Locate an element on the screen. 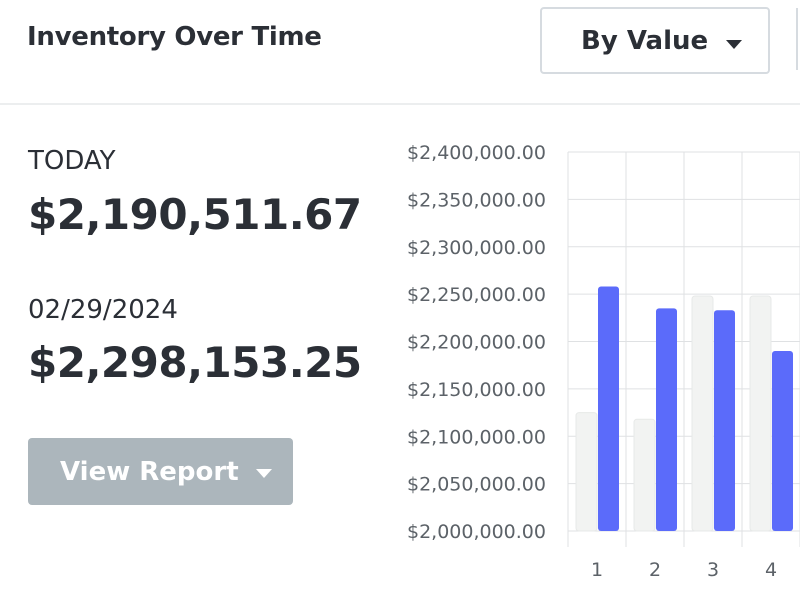  today-value: $2,190,511.67 is located at coordinates (195, 214).